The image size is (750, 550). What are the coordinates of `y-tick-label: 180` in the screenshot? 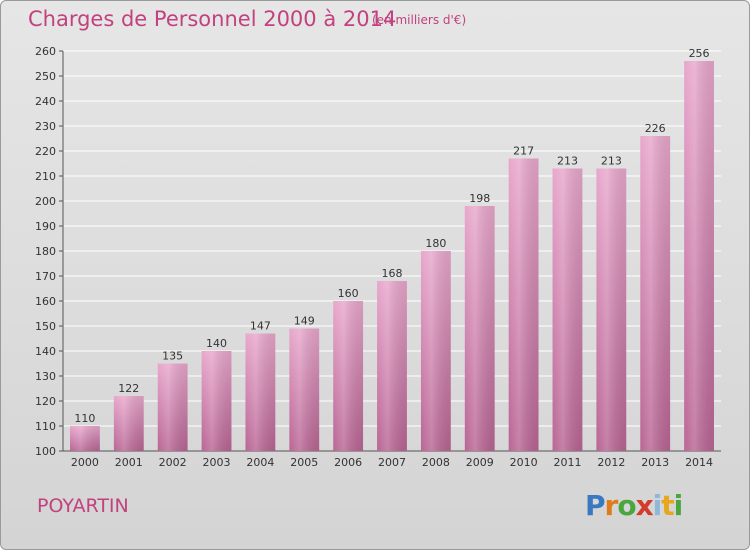 It's located at (45, 251).